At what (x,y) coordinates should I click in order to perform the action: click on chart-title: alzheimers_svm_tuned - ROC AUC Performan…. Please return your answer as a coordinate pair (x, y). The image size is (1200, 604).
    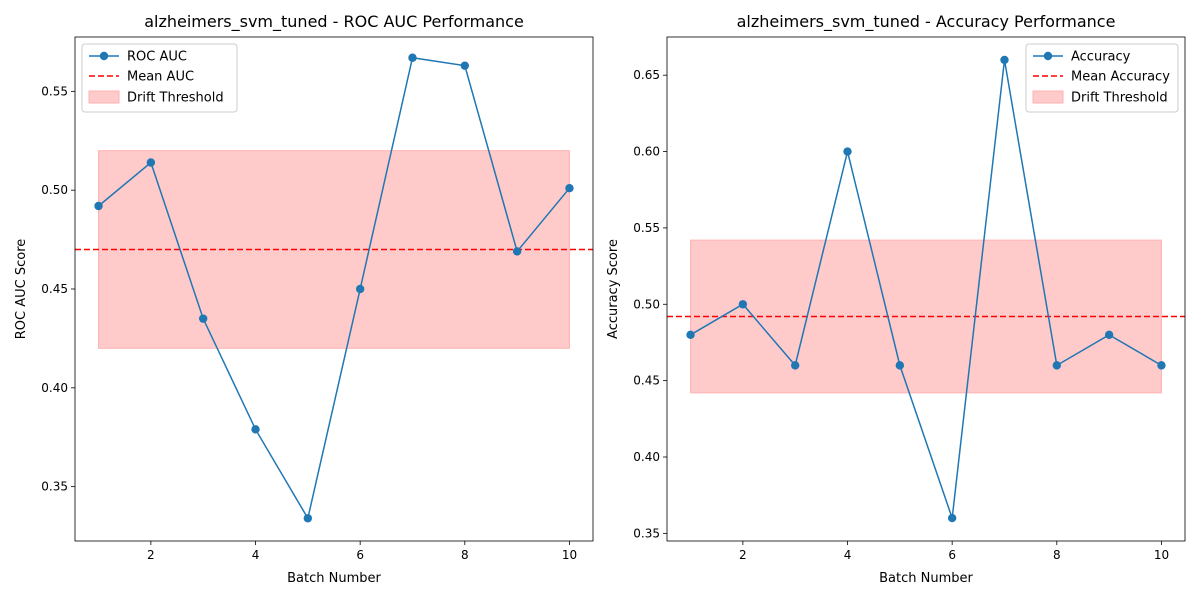
    Looking at the image, I should click on (334, 22).